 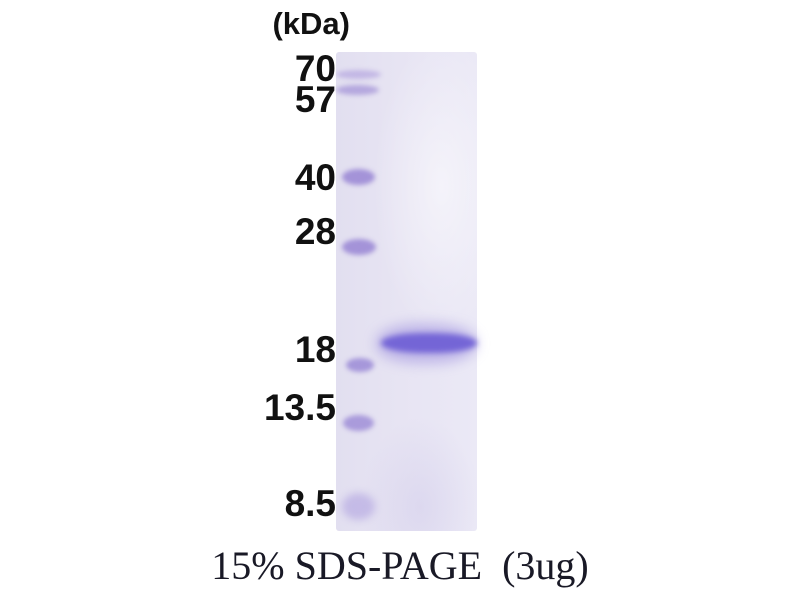 What do you see at coordinates (315, 231) in the screenshot?
I see `marker-label-28: 28` at bounding box center [315, 231].